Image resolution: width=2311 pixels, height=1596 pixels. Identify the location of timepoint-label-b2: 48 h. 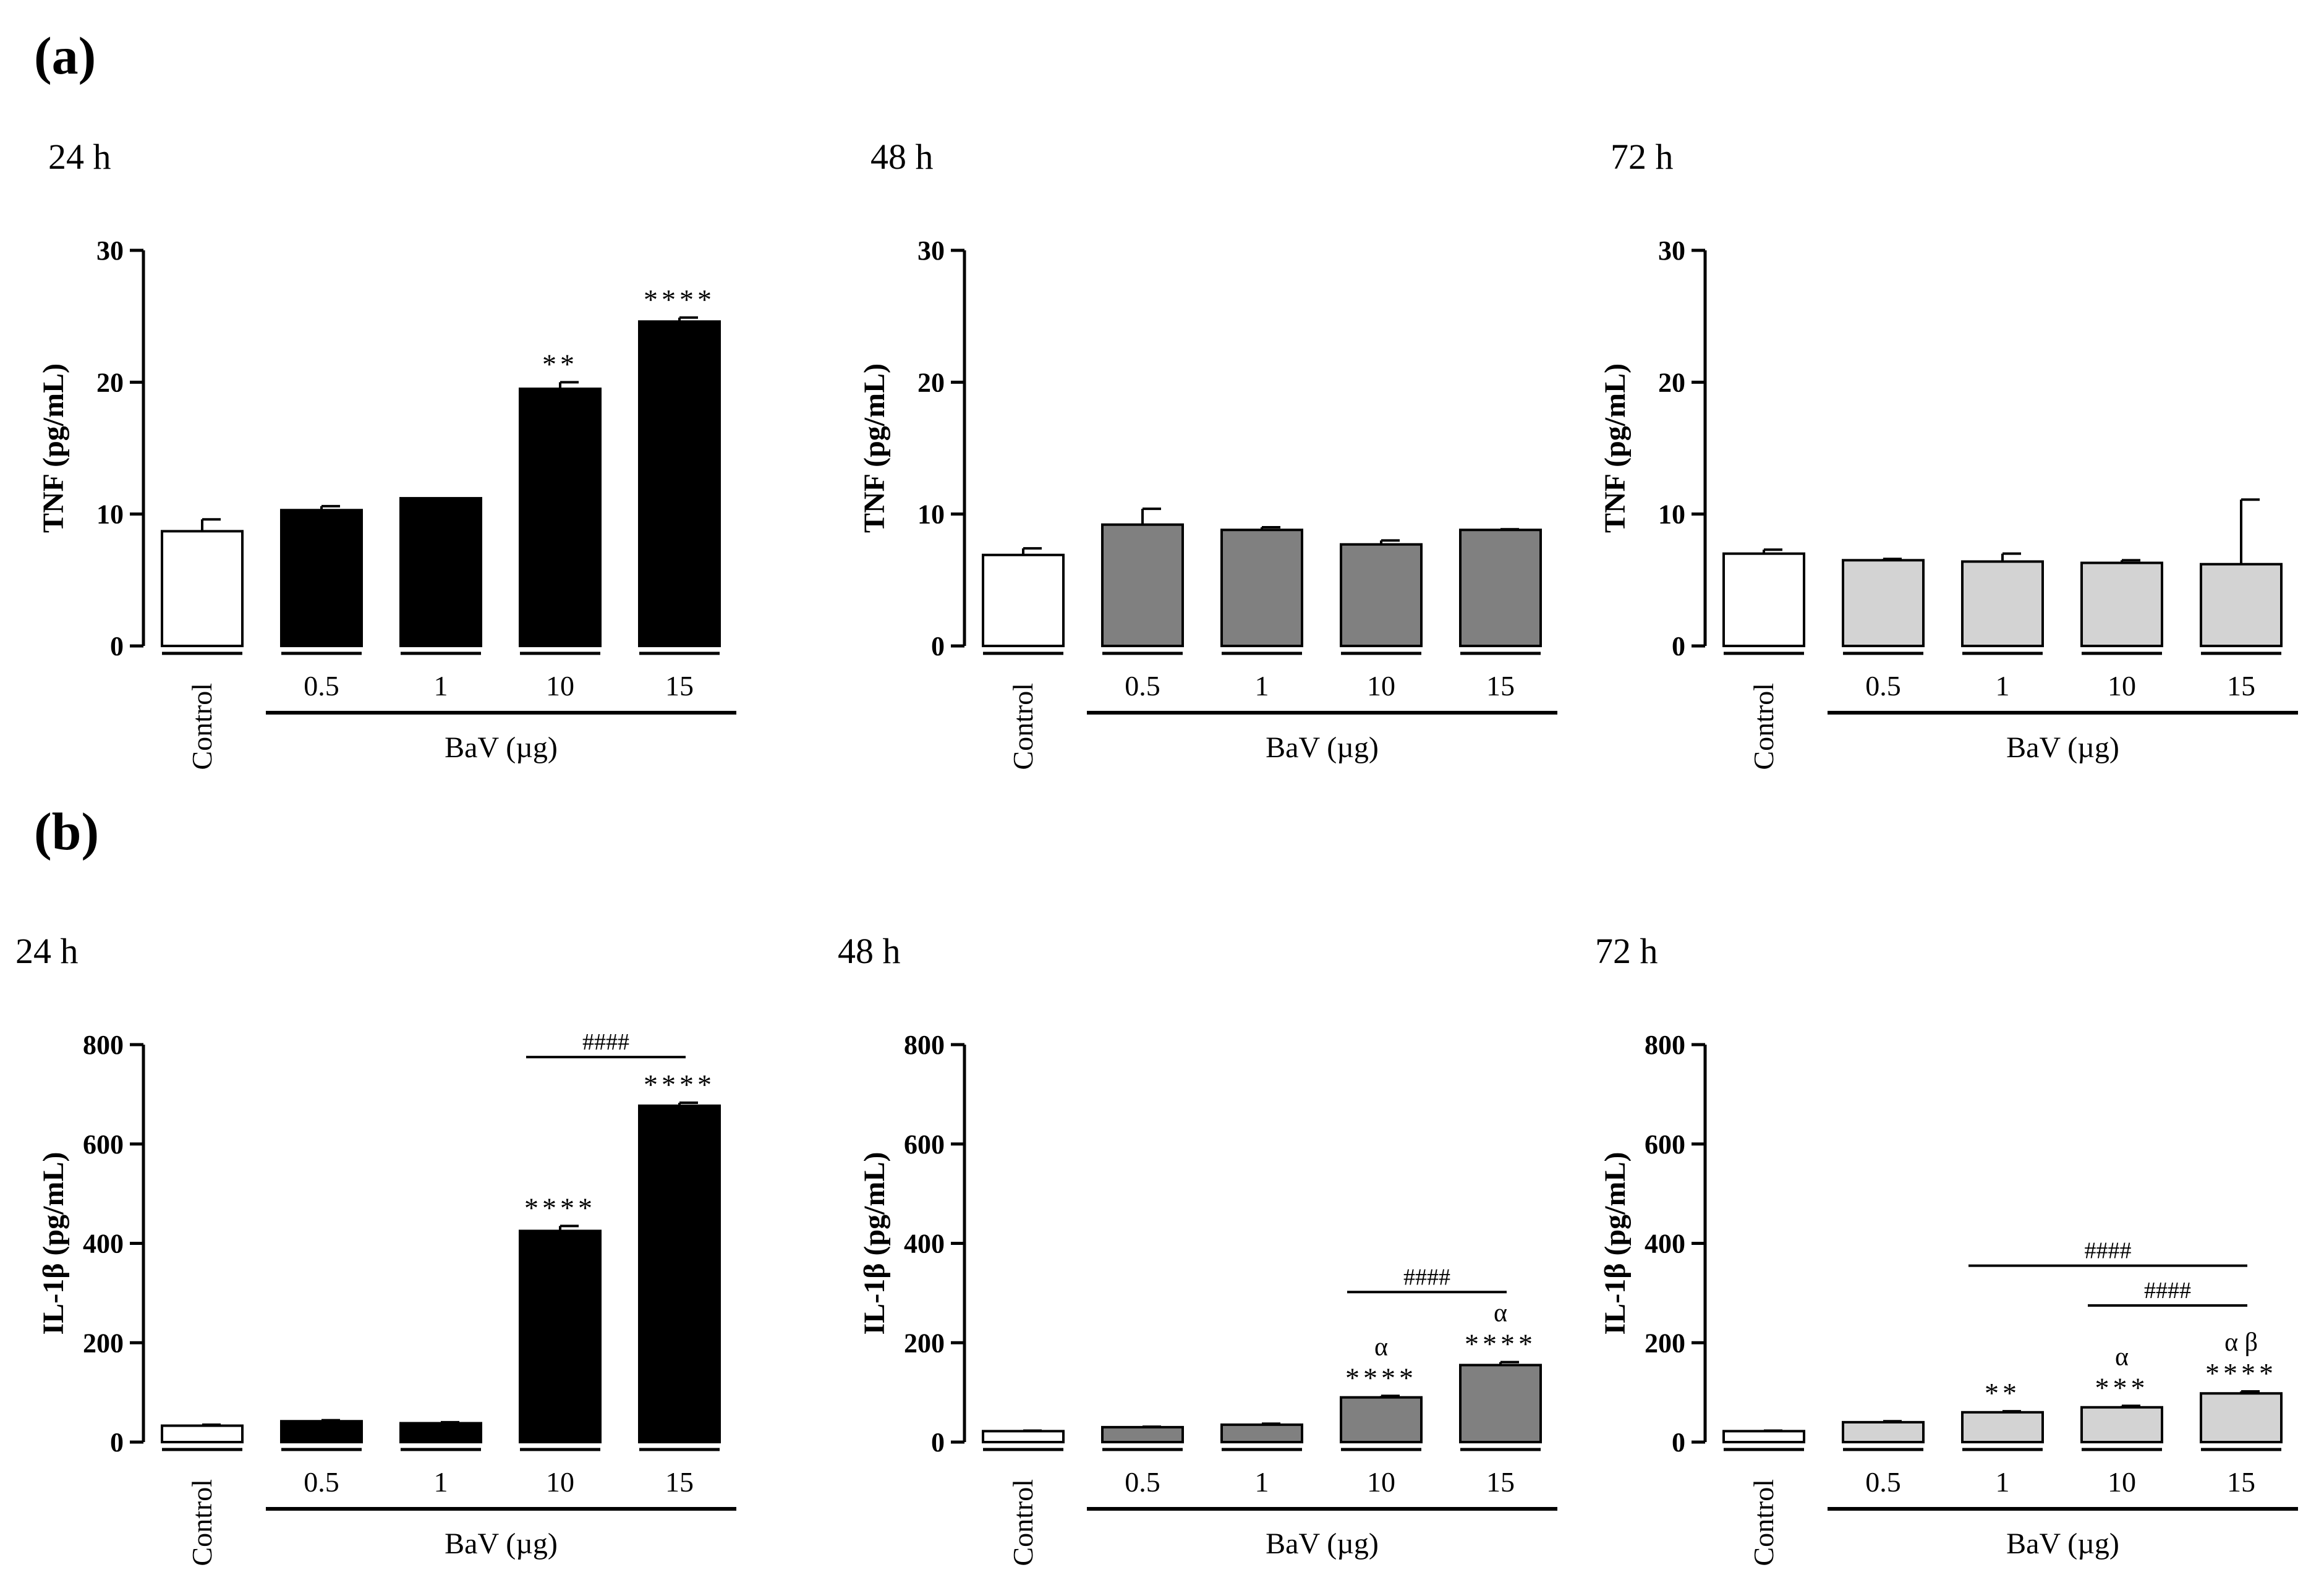
(869, 951).